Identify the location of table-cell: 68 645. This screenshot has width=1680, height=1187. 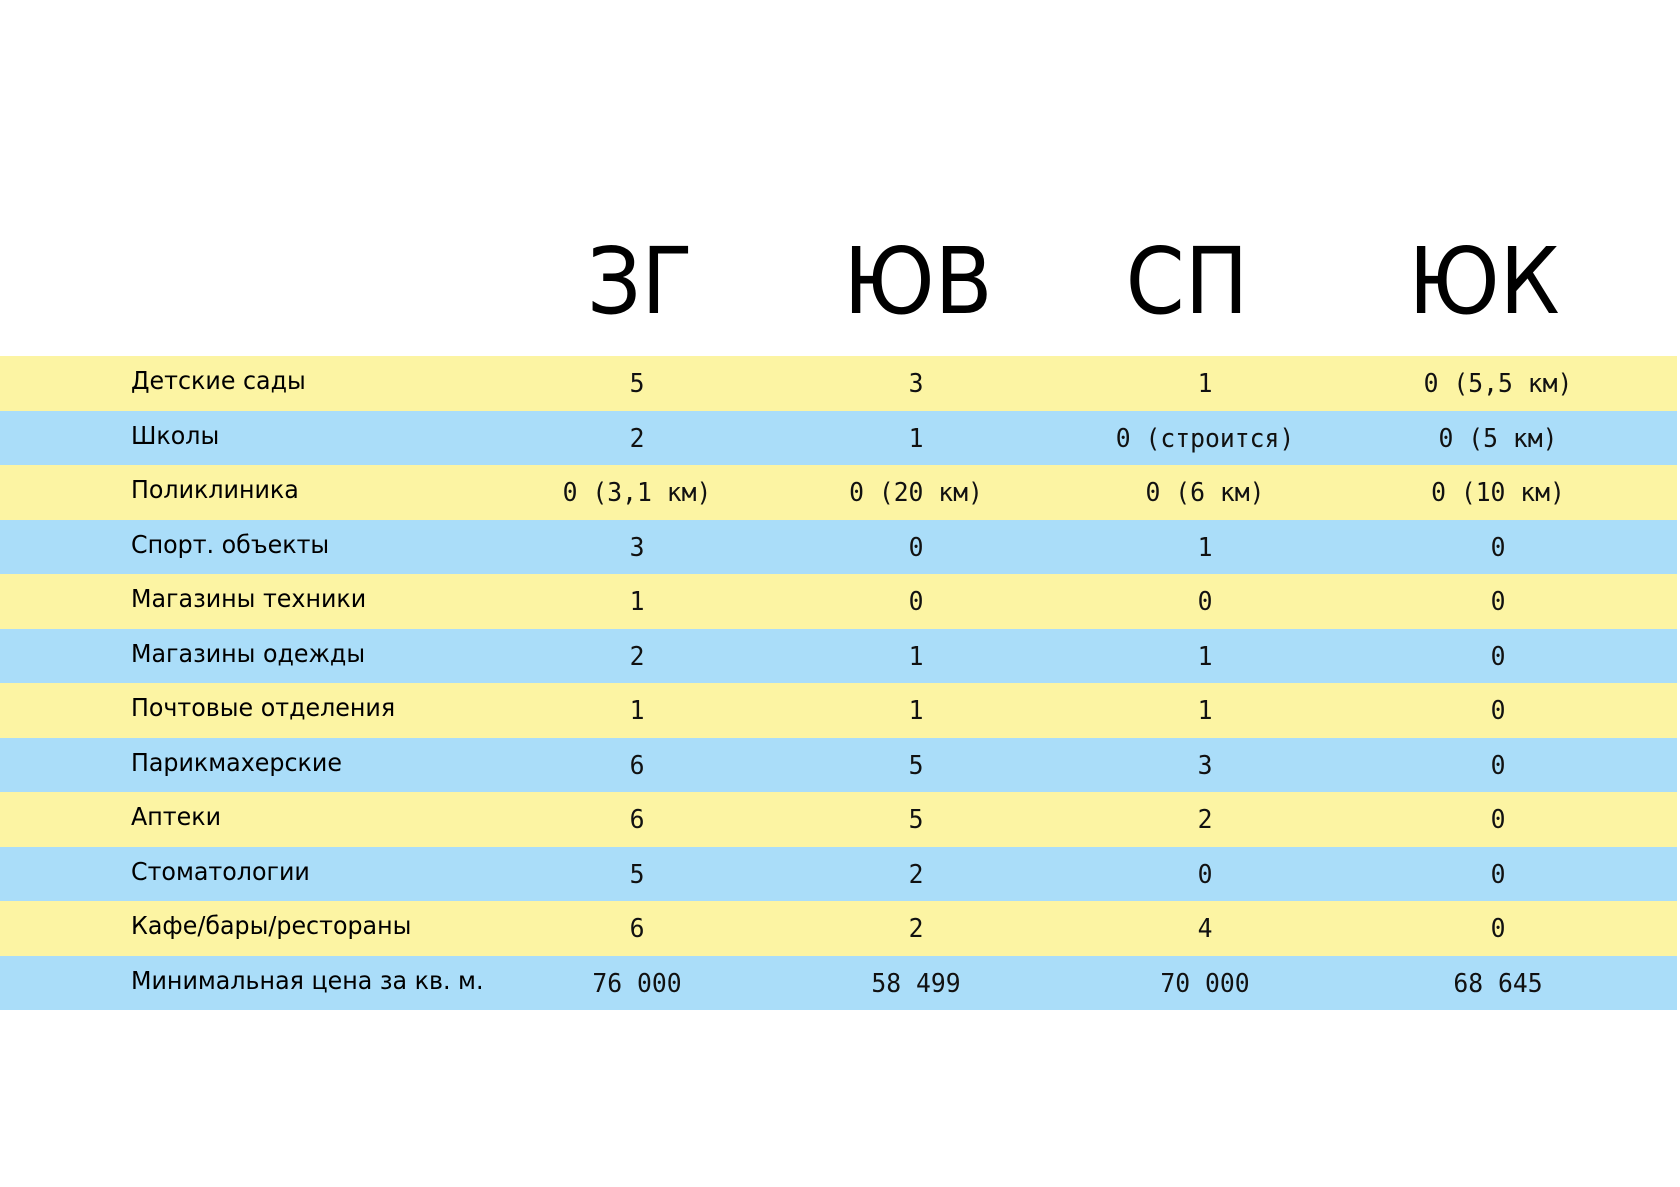
(1498, 983).